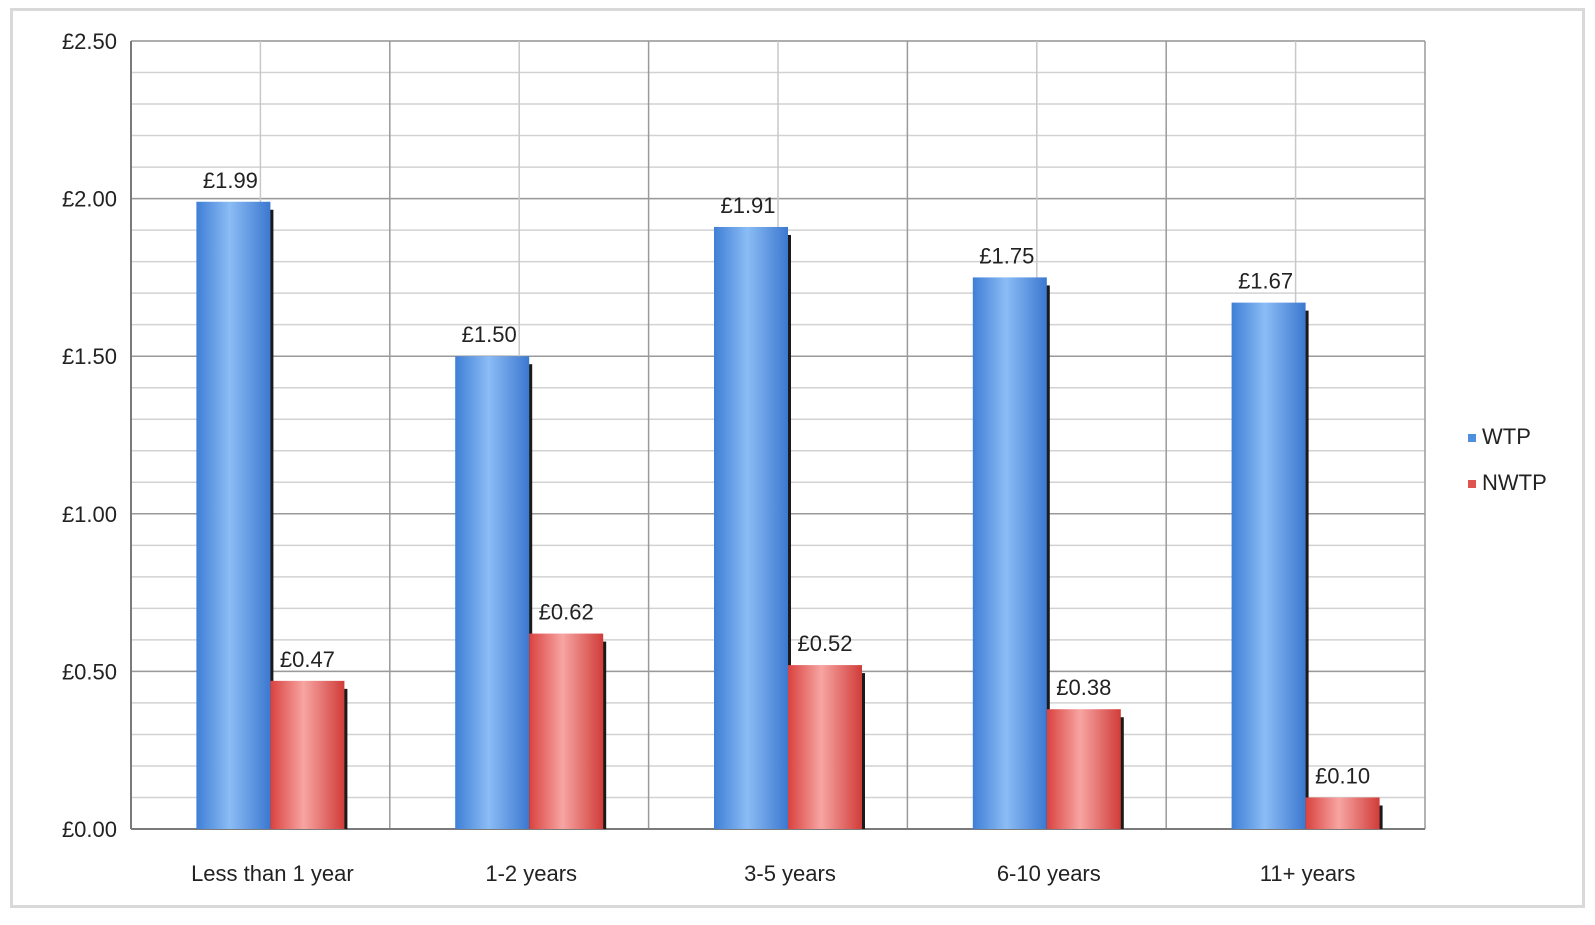 This screenshot has width=1595, height=925. Describe the element at coordinates (1507, 459) in the screenshot. I see `legend: WTP NWTP` at that location.